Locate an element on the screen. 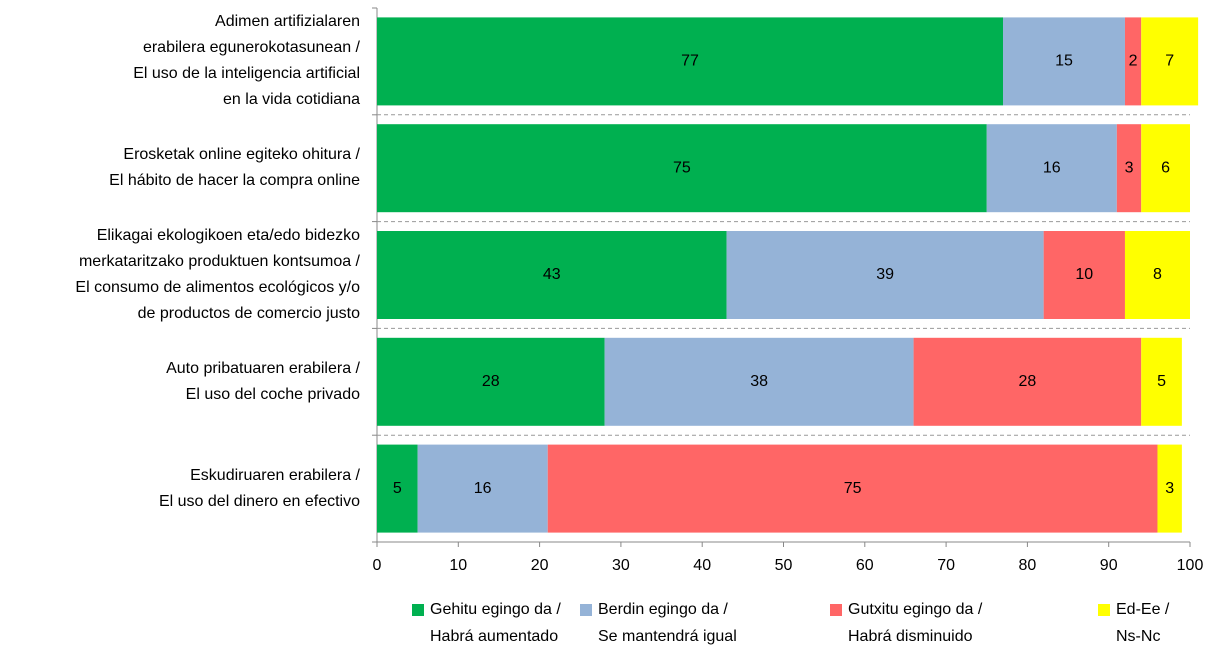 The width and height of the screenshot is (1215, 652). x-tick-label: 50 is located at coordinates (784, 565).